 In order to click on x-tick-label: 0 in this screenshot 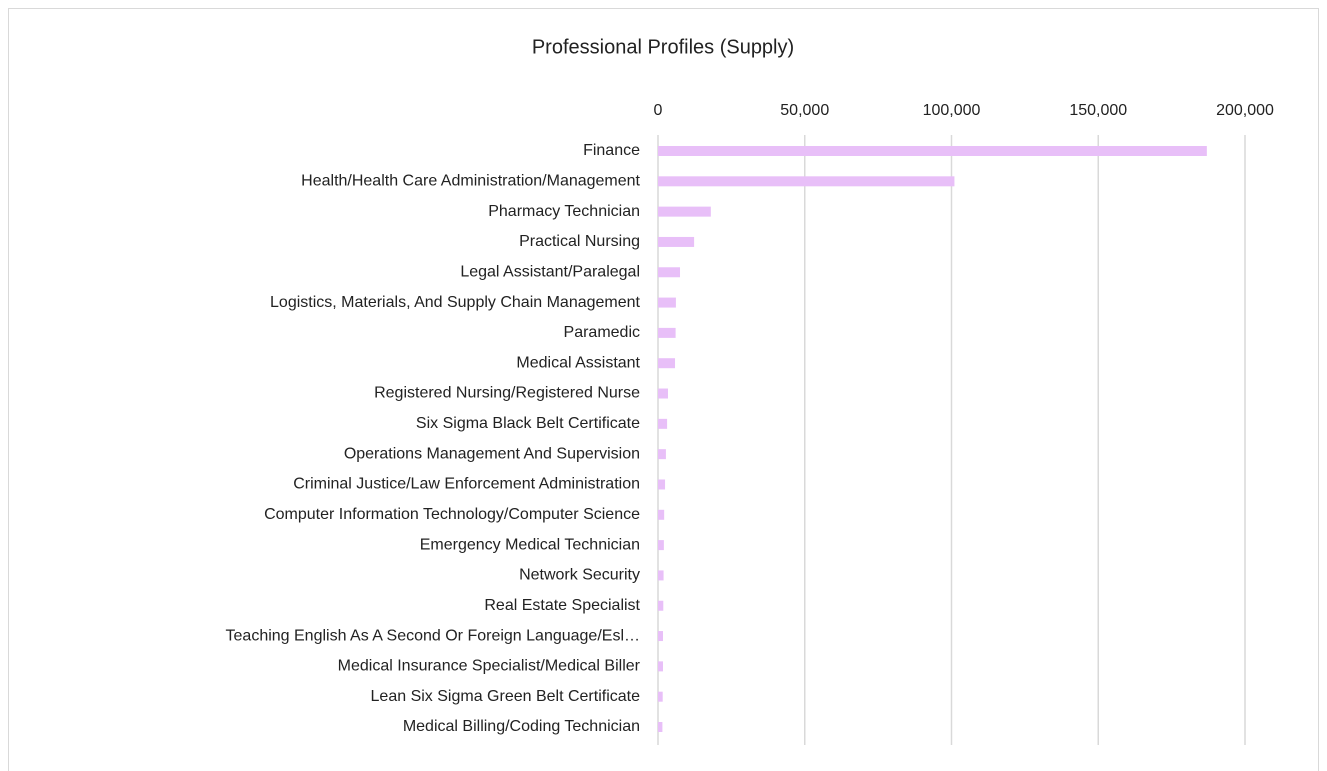, I will do `click(658, 110)`.